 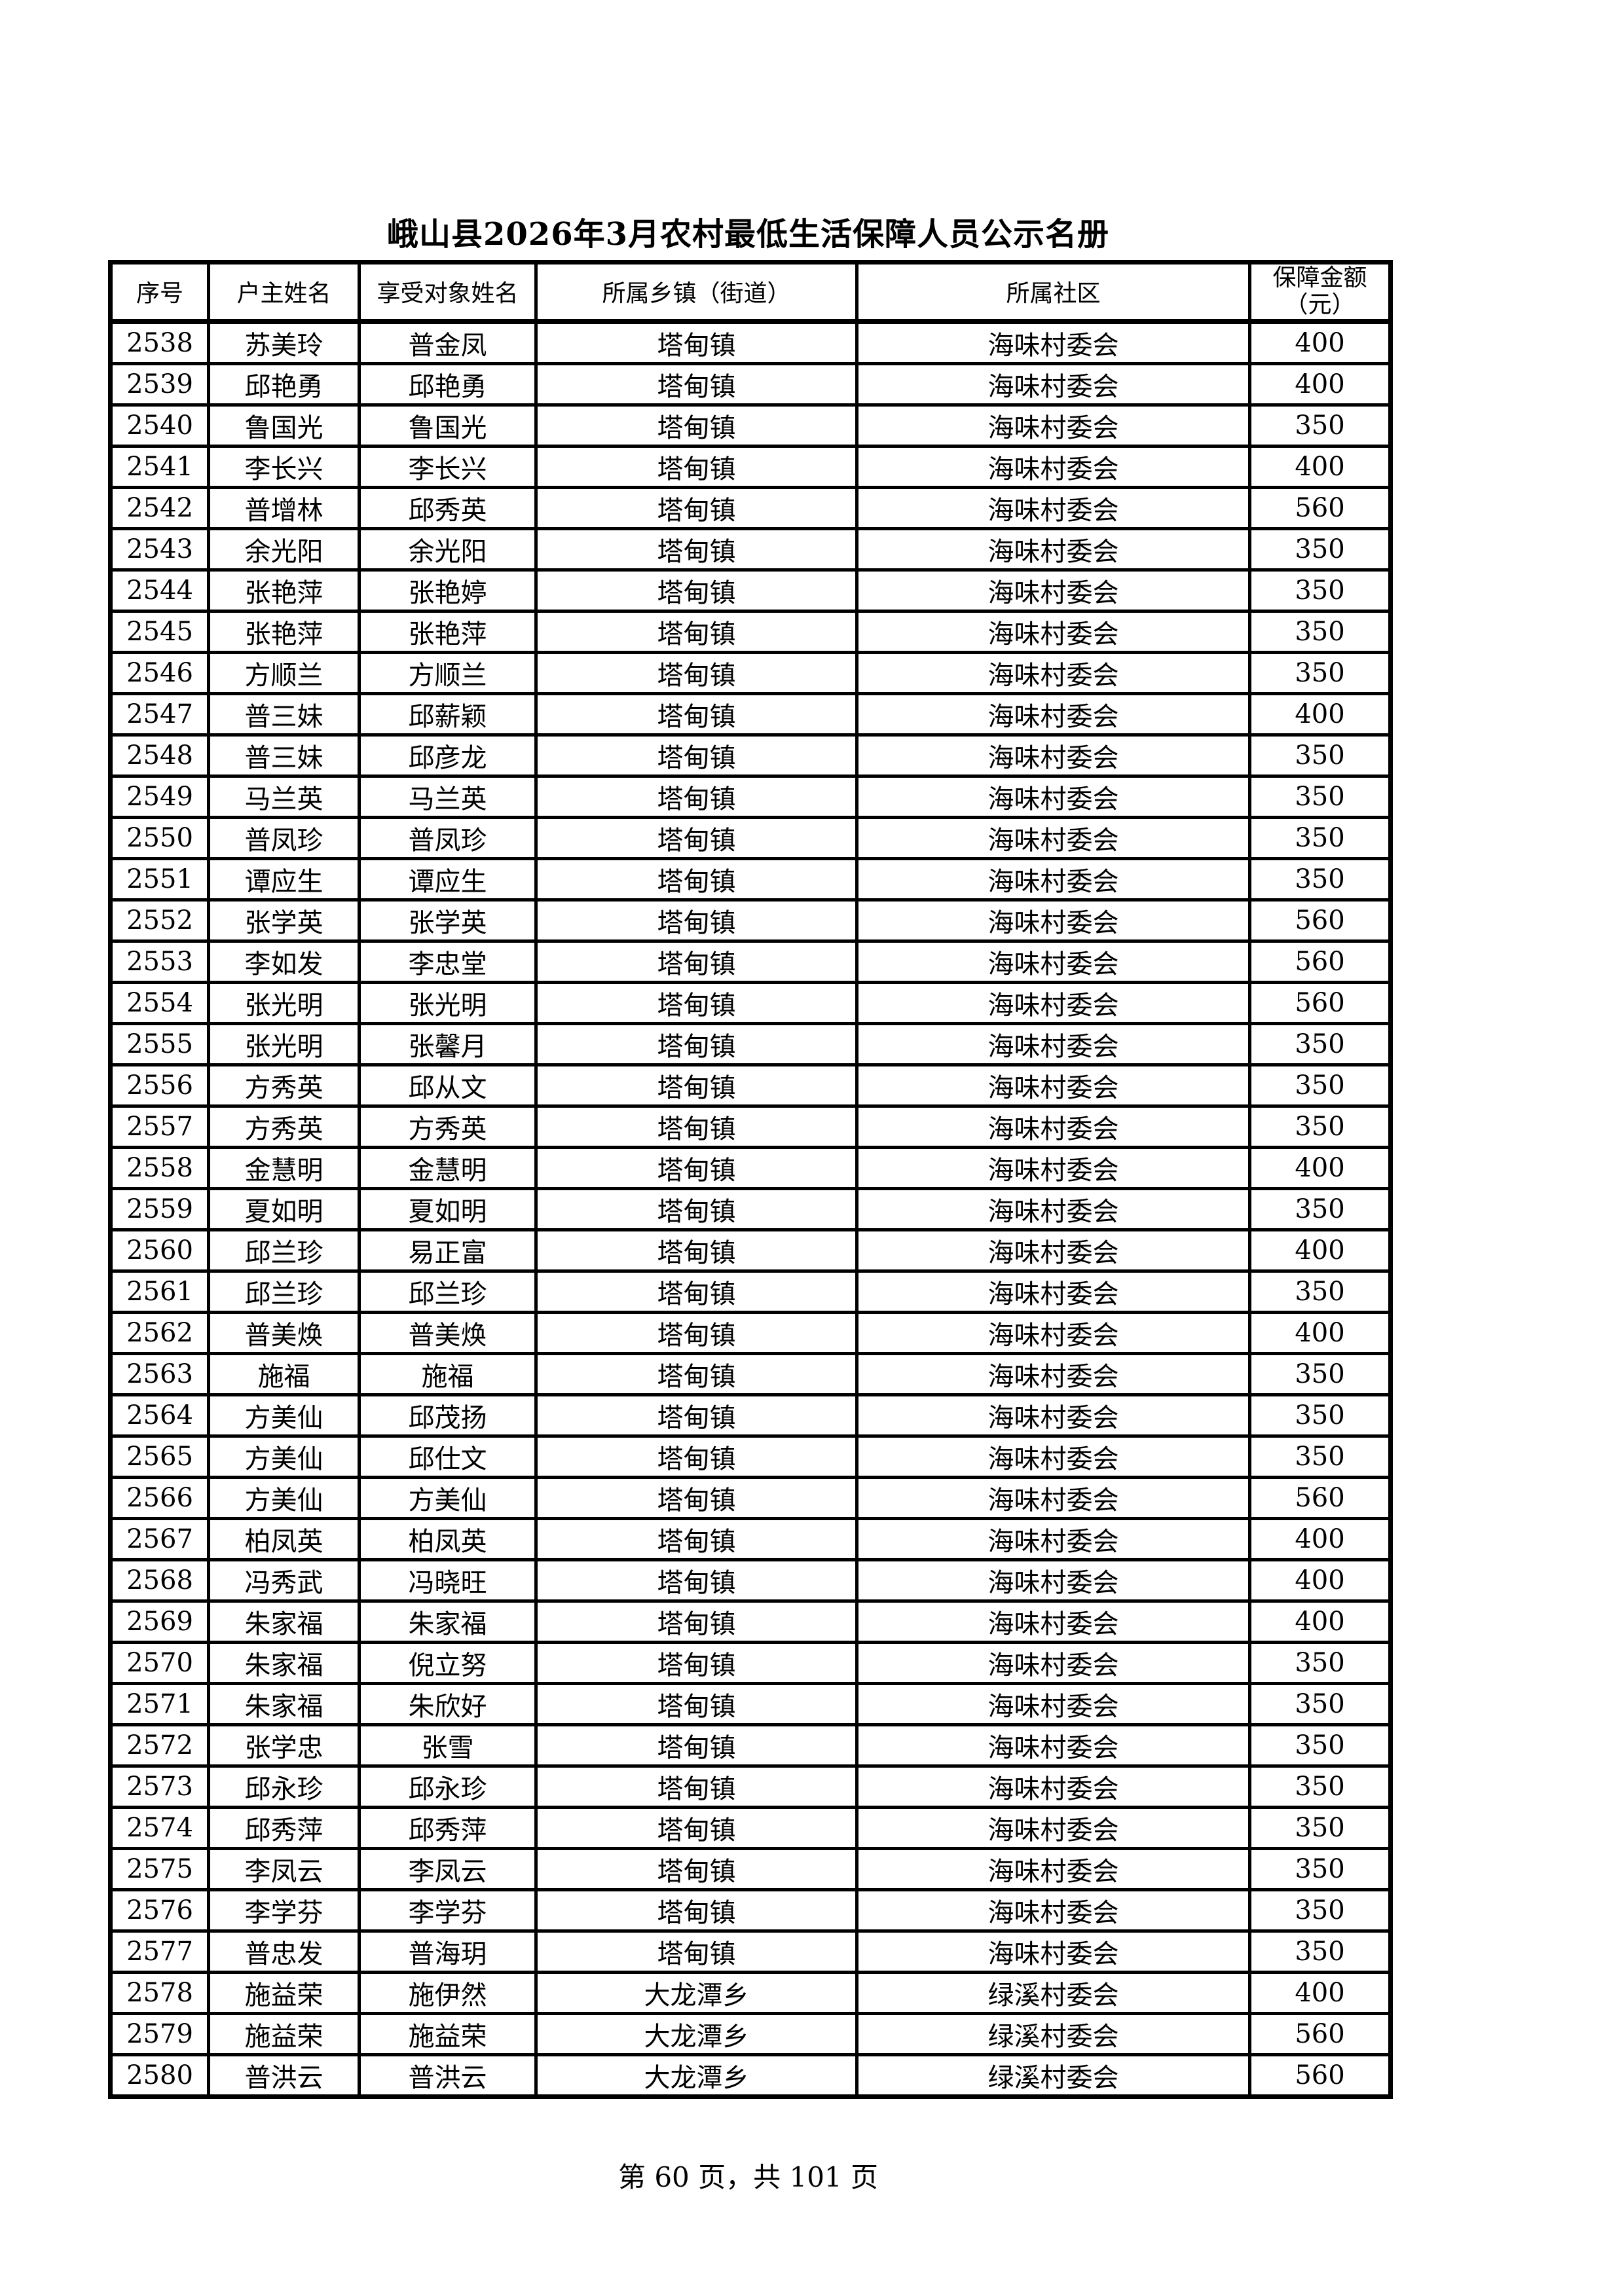 I want to click on cell-beneficiary-name: 柏凤英, so click(x=448, y=1538).